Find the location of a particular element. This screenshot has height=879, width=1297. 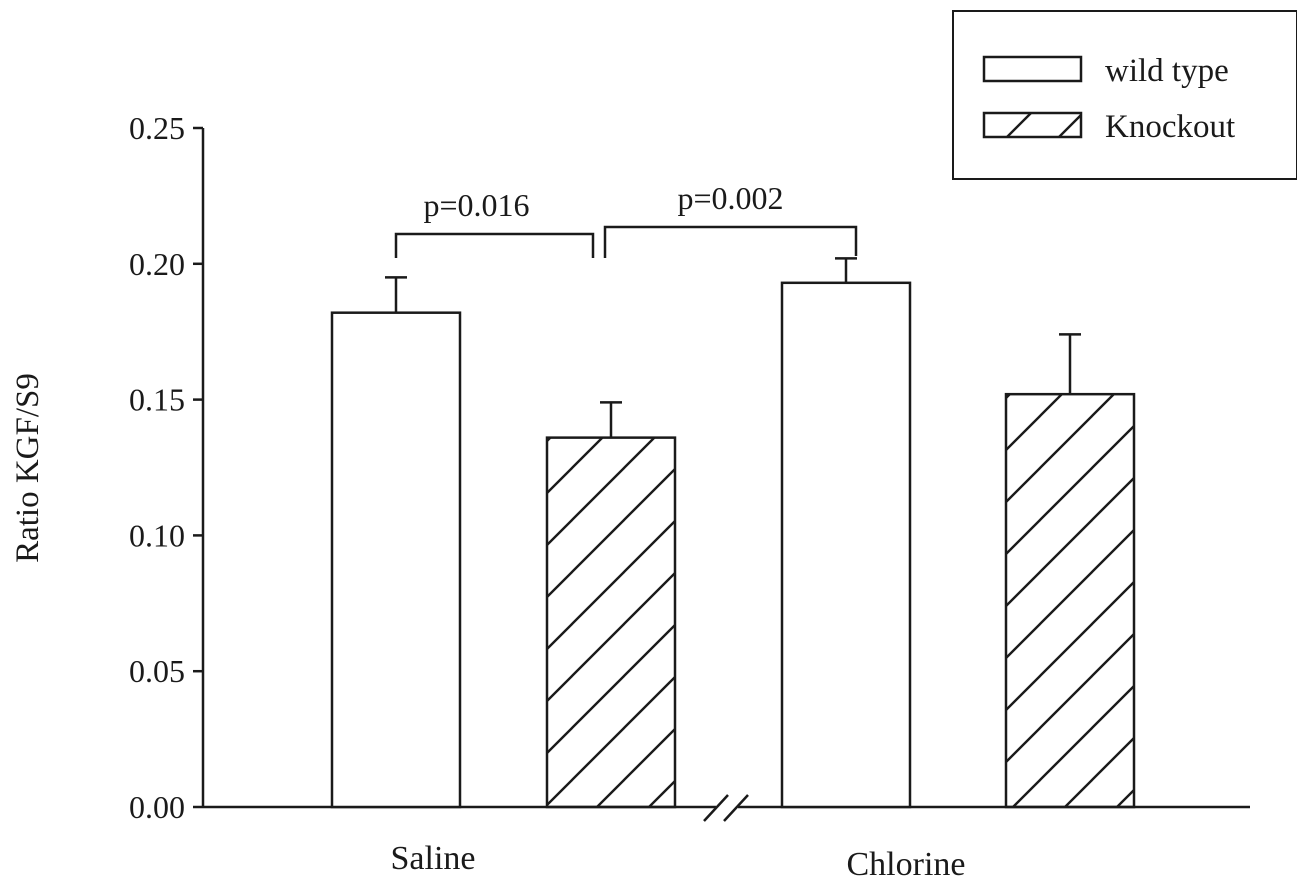

legend-frame is located at coordinates (1124, 95).